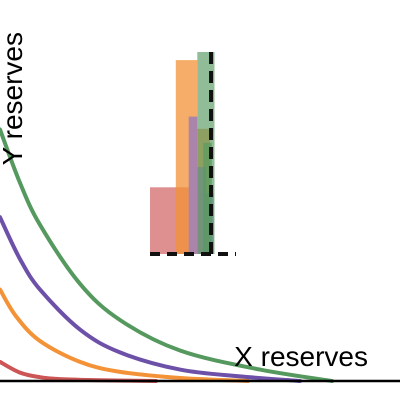 This screenshot has width=400, height=400. Describe the element at coordinates (14, 98) in the screenshot. I see `y-axis-title: Y reserves` at that location.